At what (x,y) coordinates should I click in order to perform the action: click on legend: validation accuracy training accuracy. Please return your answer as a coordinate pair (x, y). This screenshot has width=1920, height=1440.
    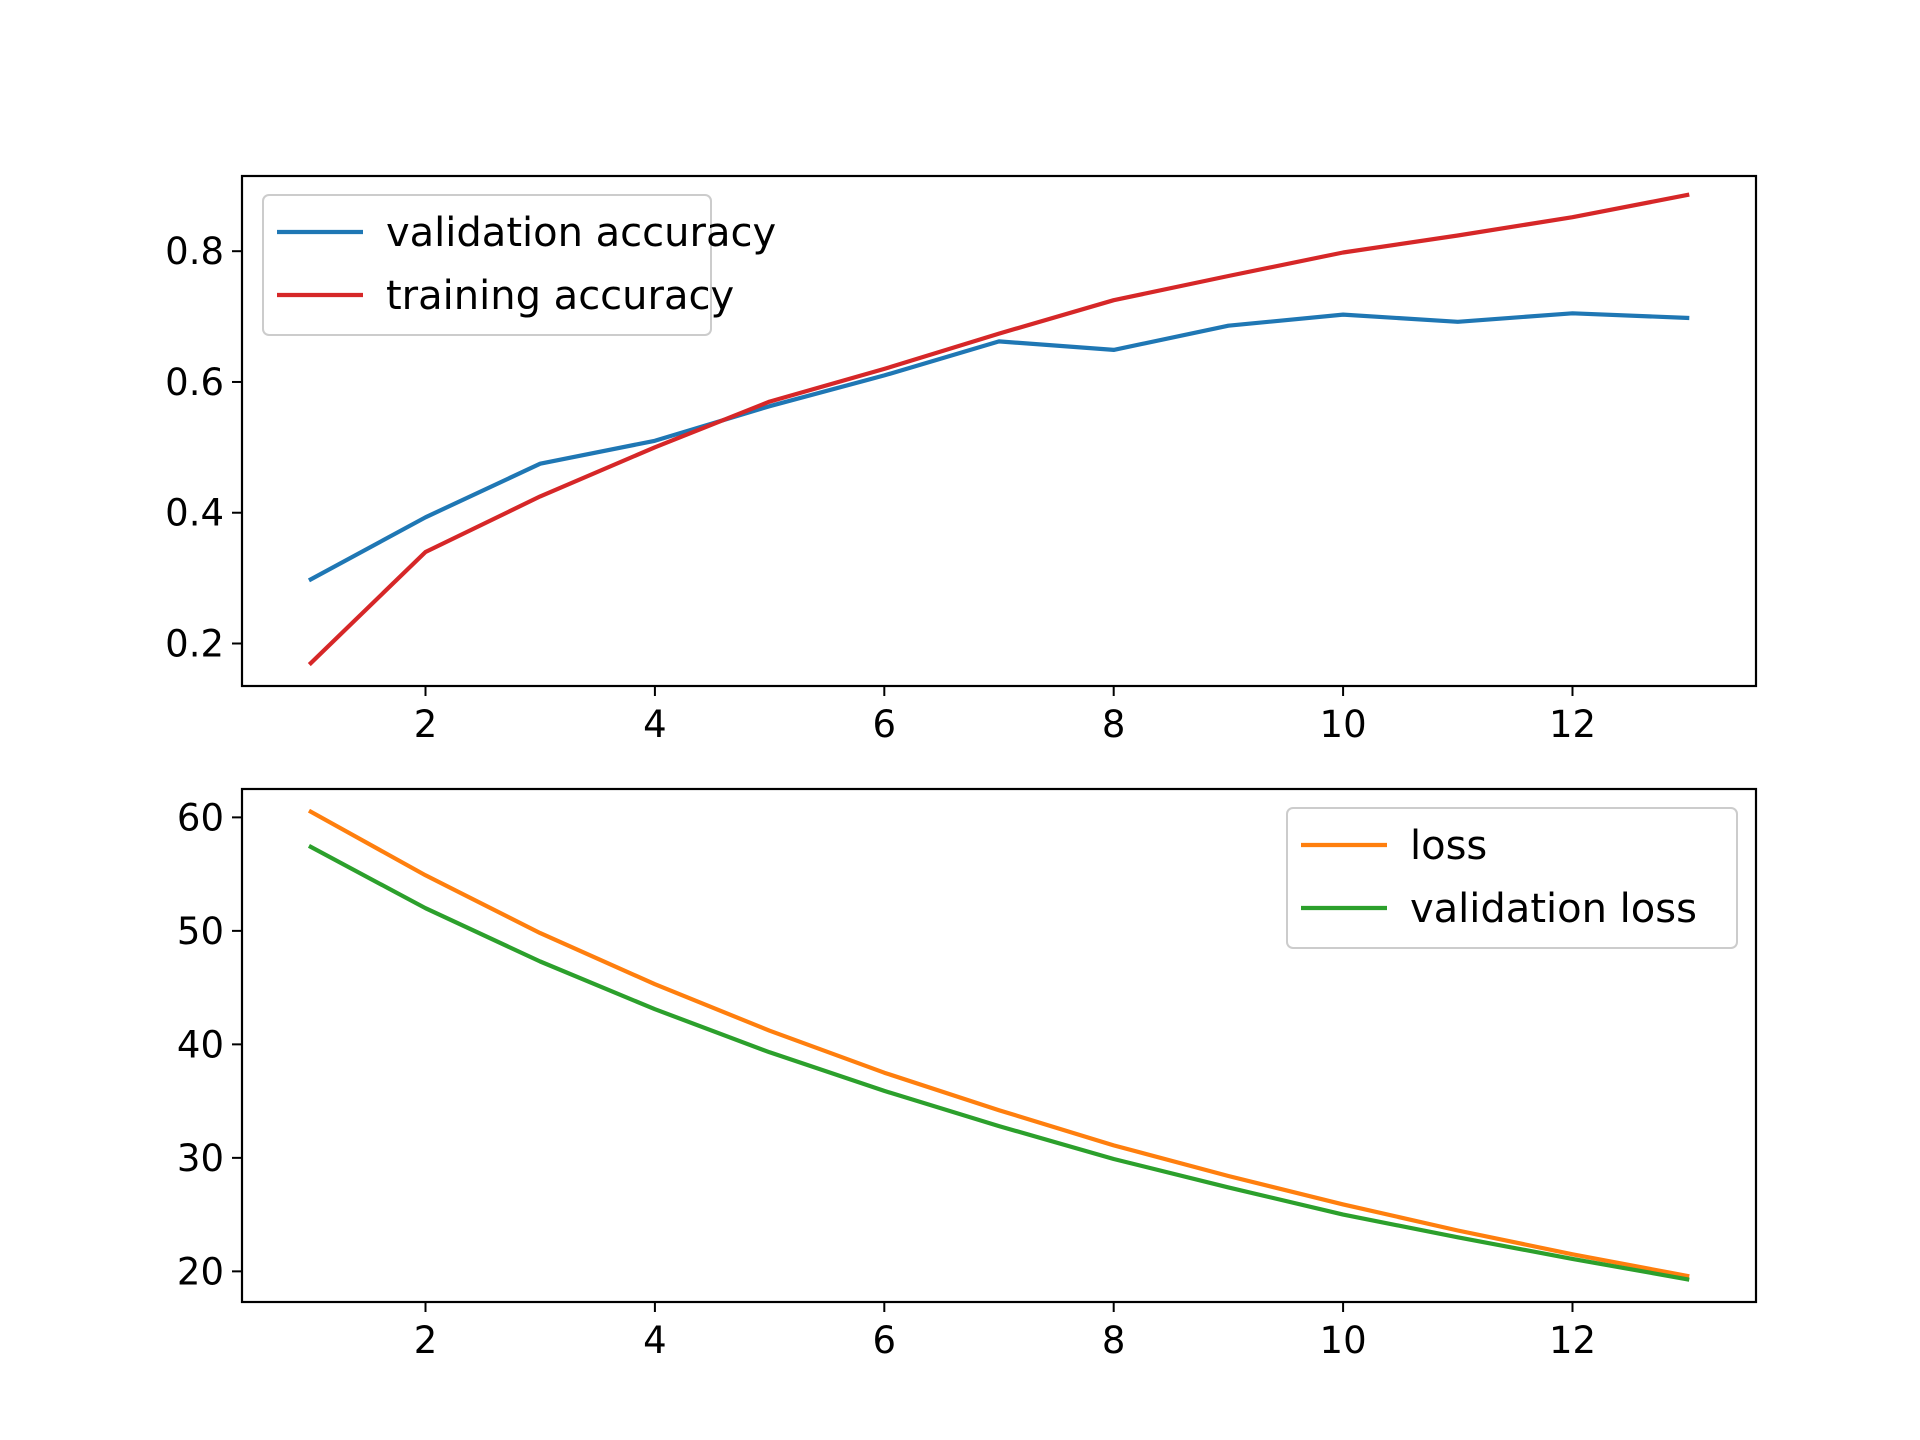
    Looking at the image, I should click on (519, 265).